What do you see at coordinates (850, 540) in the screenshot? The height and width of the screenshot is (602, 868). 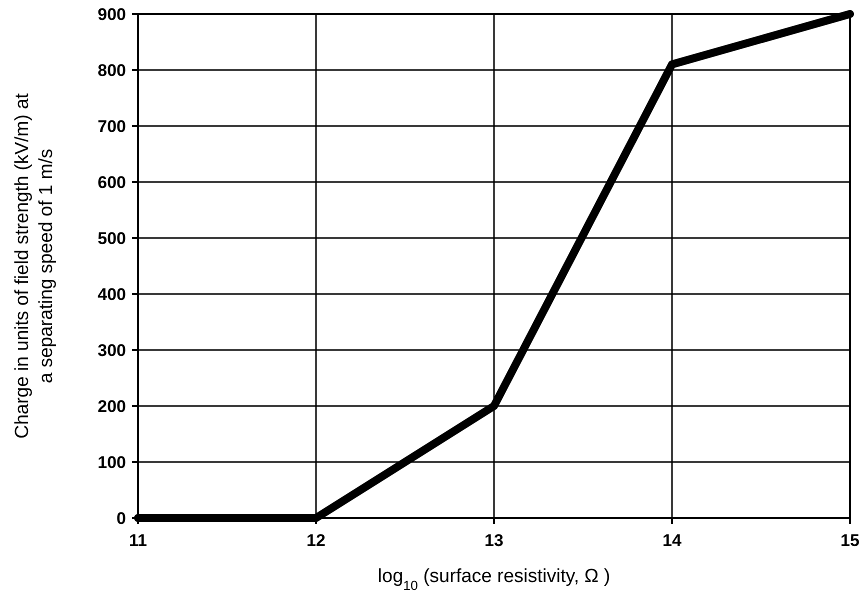 I see `x-tick-label: 15` at bounding box center [850, 540].